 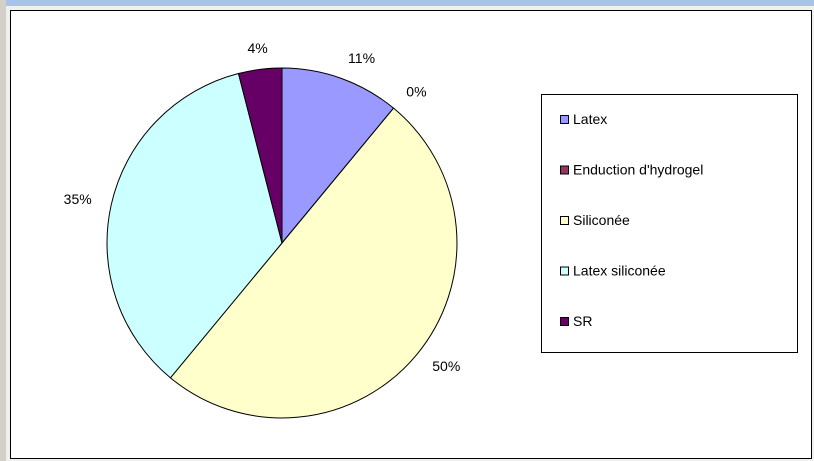 I want to click on left-edge, so click(x=3, y=230).